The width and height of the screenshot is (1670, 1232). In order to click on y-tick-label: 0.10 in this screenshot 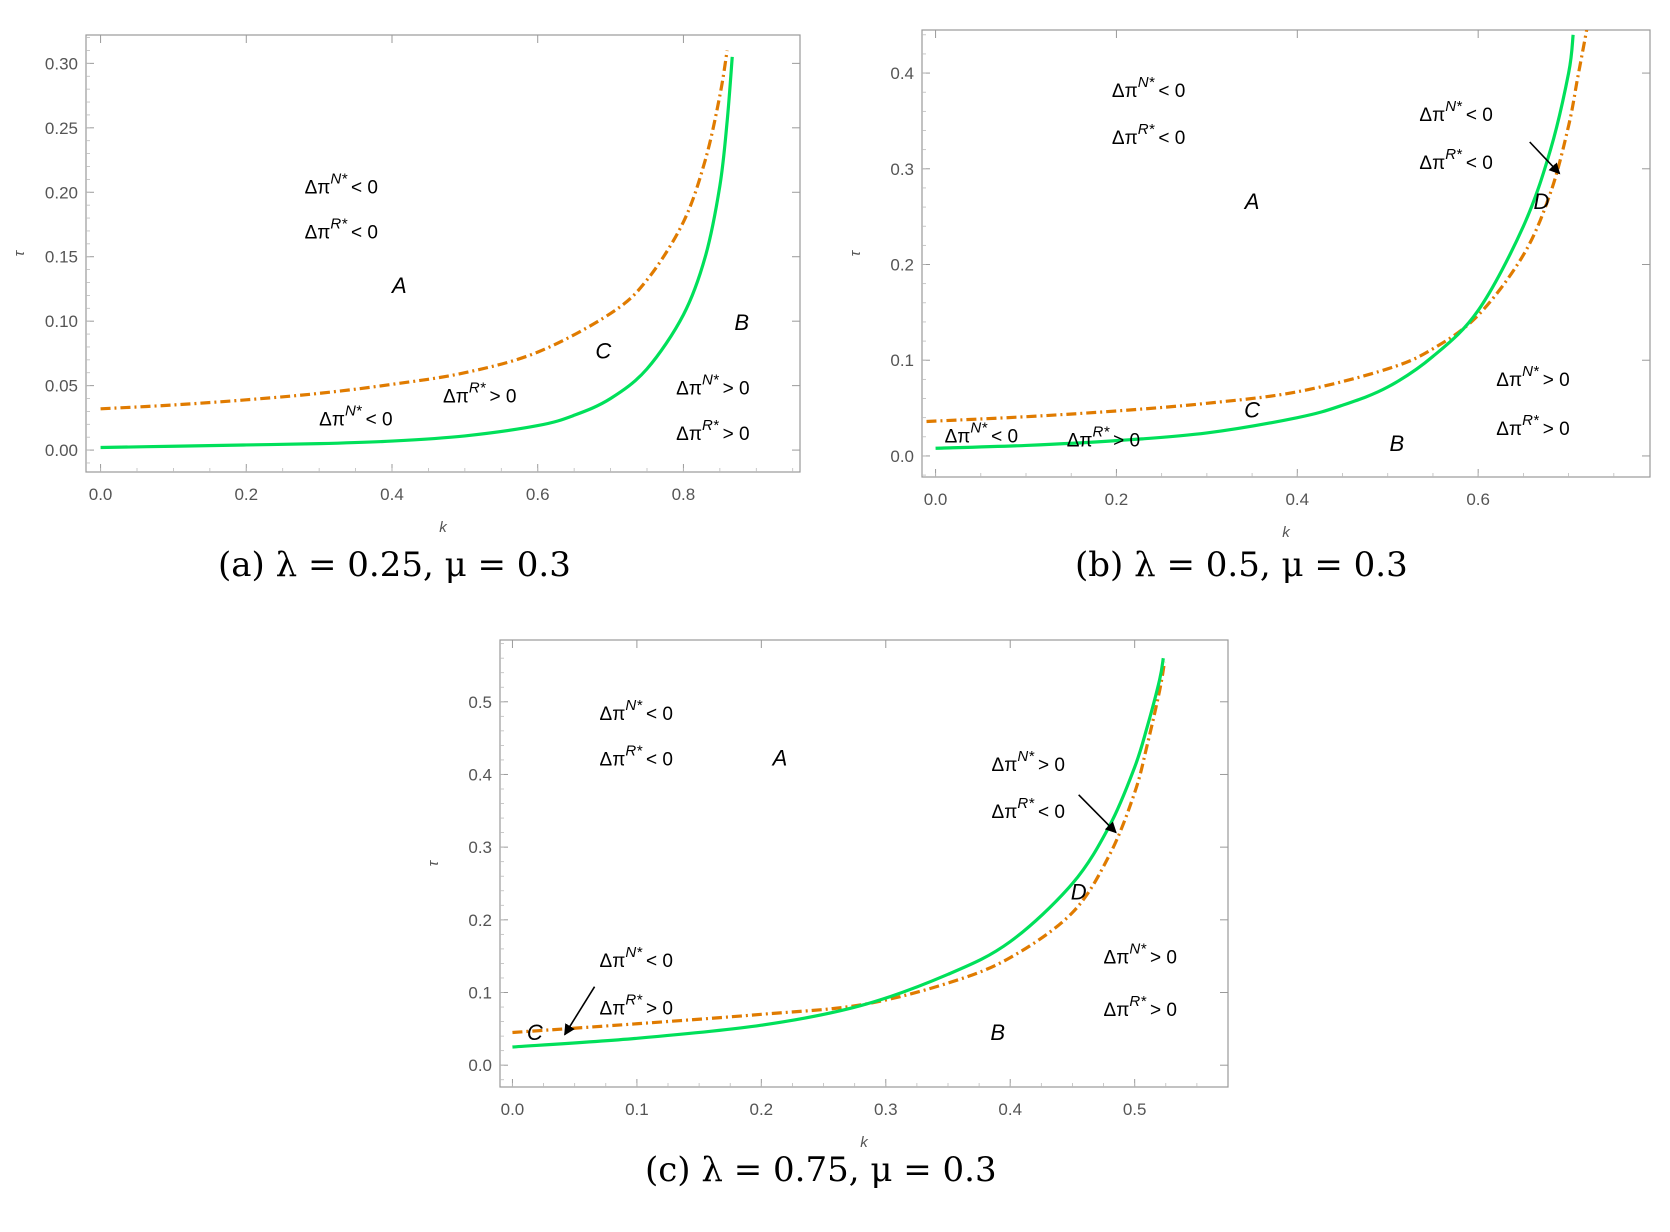, I will do `click(61, 321)`.